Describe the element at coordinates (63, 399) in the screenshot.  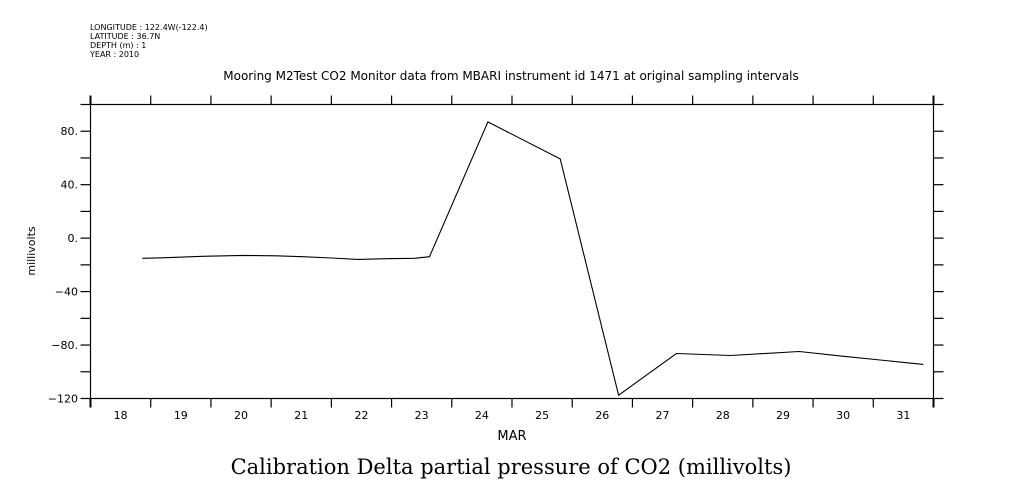
I see `y-tick-label: −120` at that location.